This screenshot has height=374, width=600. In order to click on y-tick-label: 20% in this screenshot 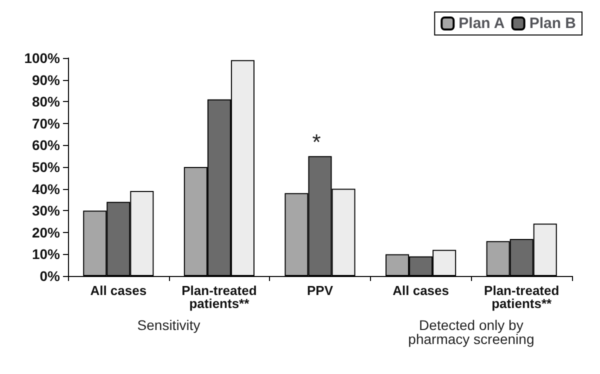, I will do `click(46, 232)`.